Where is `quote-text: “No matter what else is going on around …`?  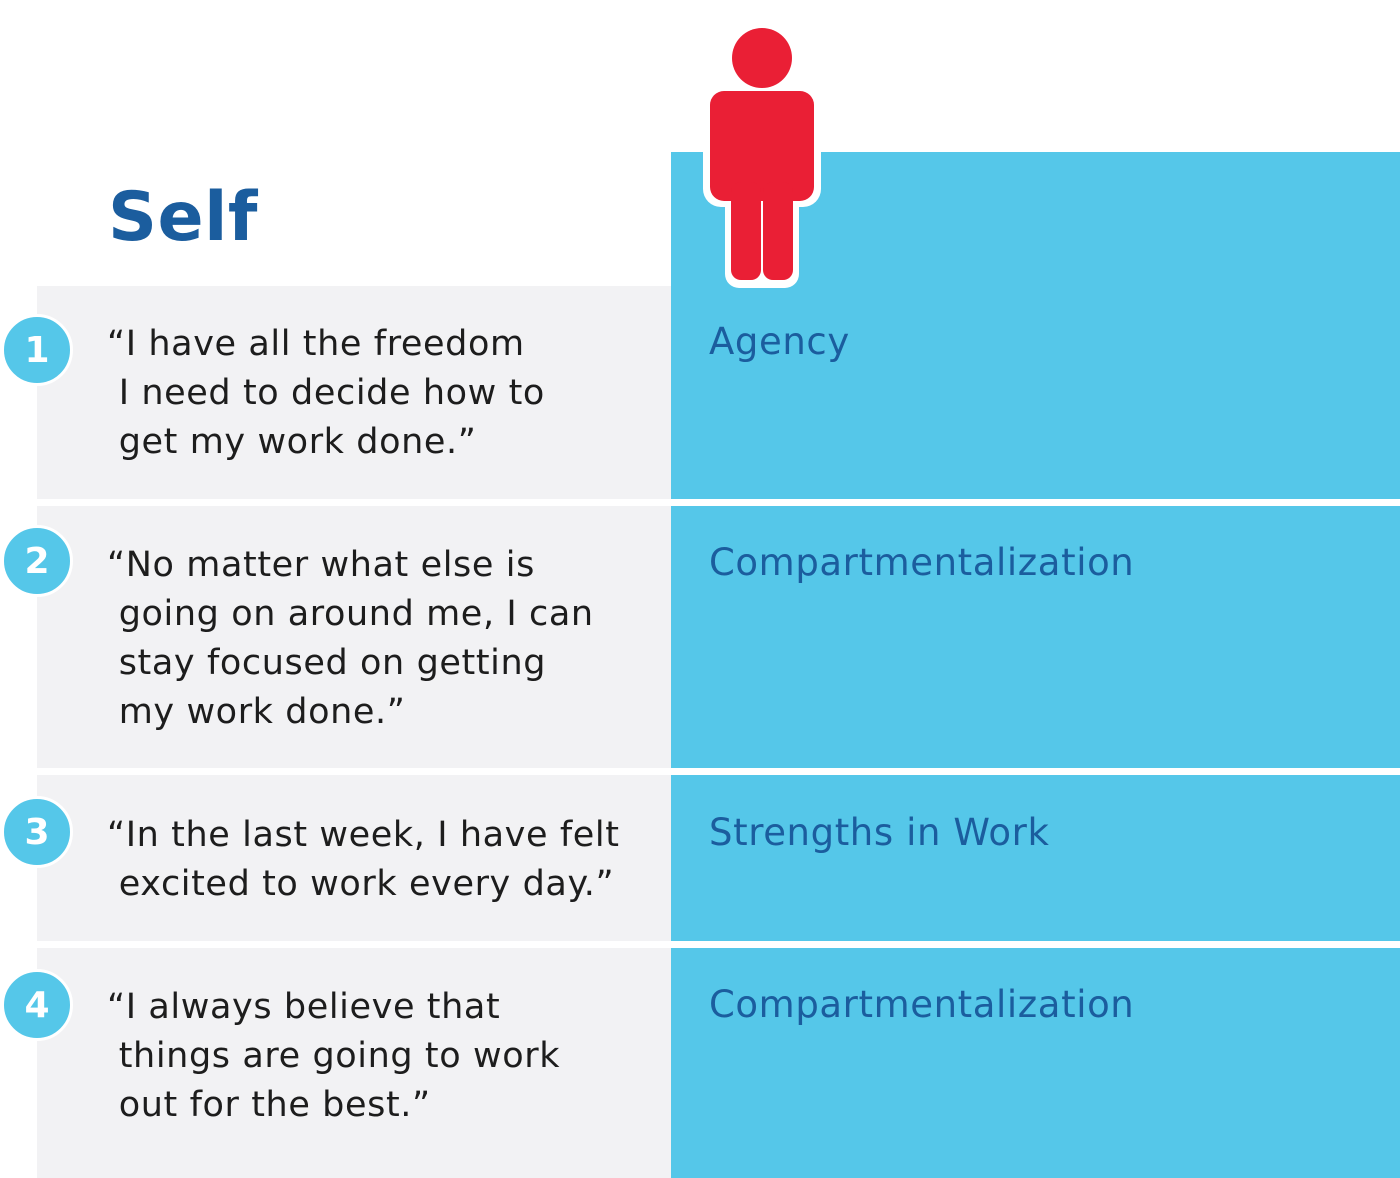 quote-text: “No matter what else is going on around … is located at coordinates (350, 638).